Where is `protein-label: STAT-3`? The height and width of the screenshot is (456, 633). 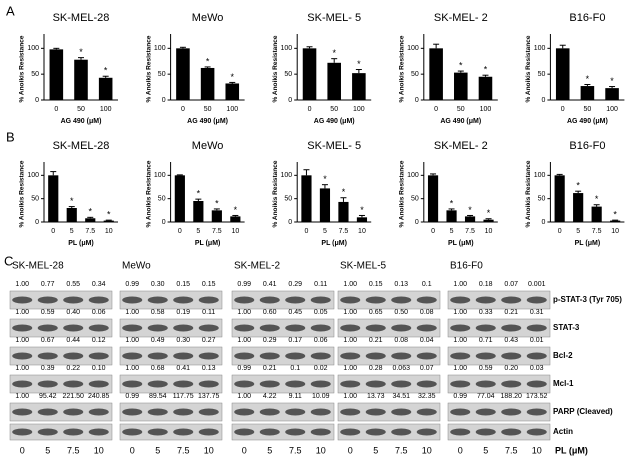 protein-label: STAT-3 is located at coordinates (566, 327).